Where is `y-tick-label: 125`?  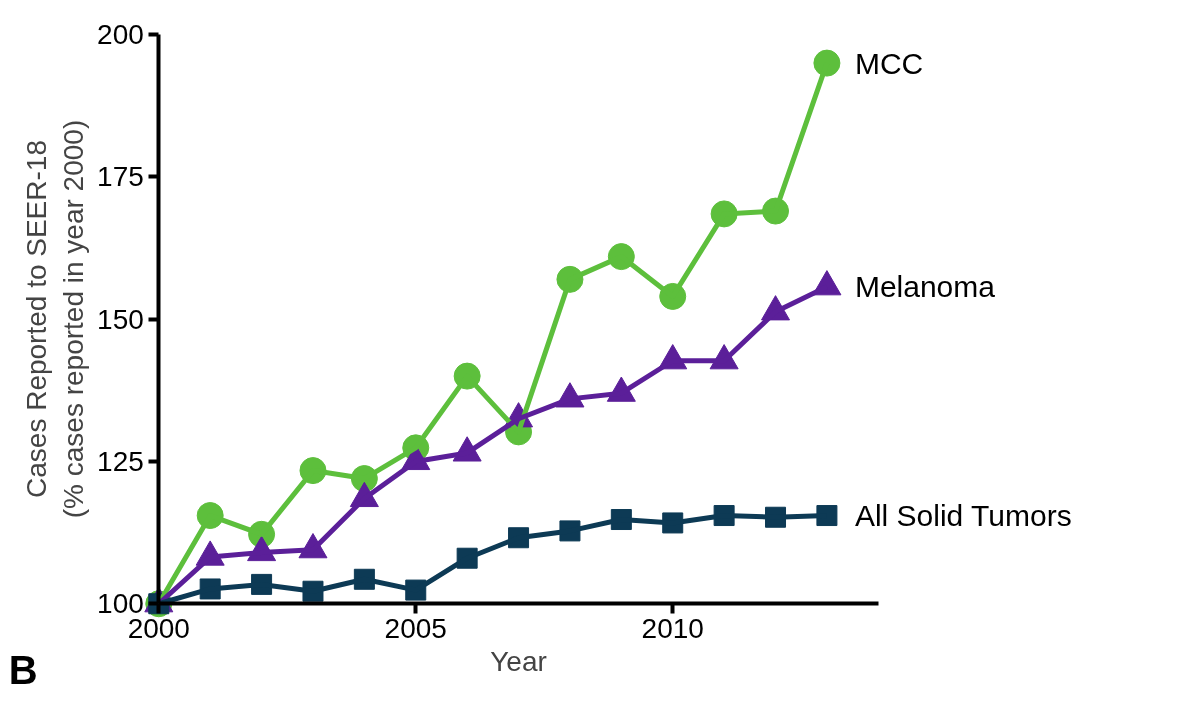
y-tick-label: 125 is located at coordinates (120, 461).